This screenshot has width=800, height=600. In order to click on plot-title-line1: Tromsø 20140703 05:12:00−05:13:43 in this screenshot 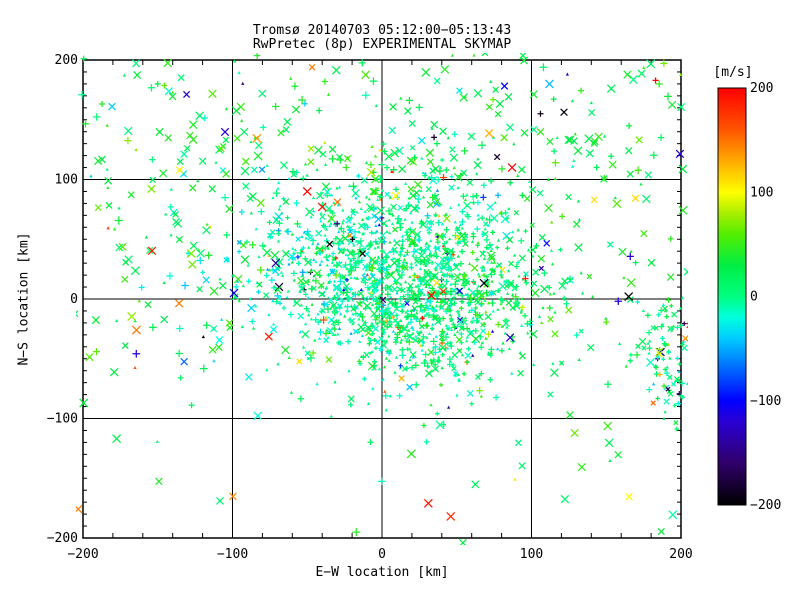, I will do `click(382, 30)`.